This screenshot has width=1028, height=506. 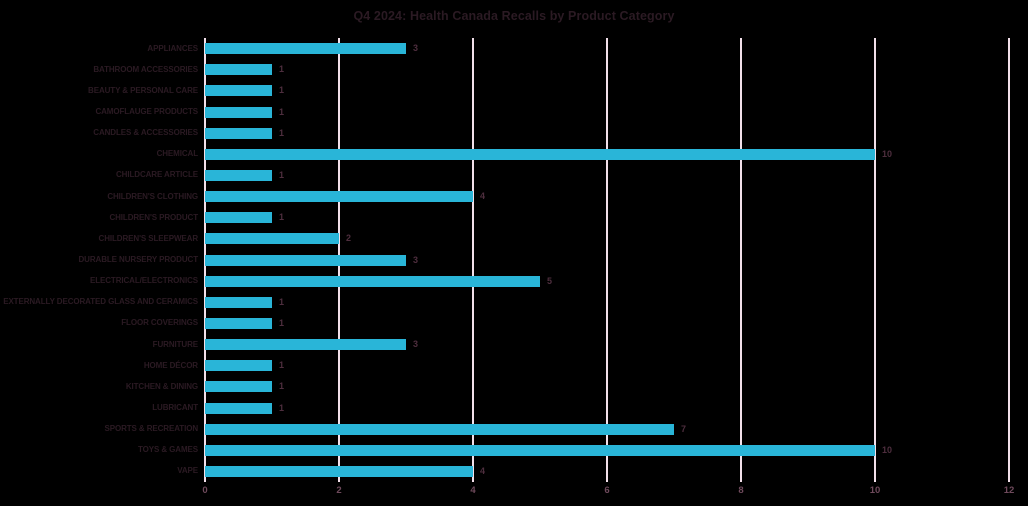 What do you see at coordinates (151, 429) in the screenshot?
I see `category-label: SPORTS & RECREATION` at bounding box center [151, 429].